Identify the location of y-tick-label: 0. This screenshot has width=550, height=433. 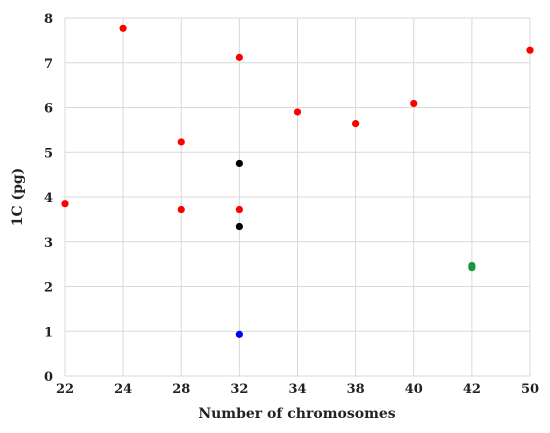
(48, 377).